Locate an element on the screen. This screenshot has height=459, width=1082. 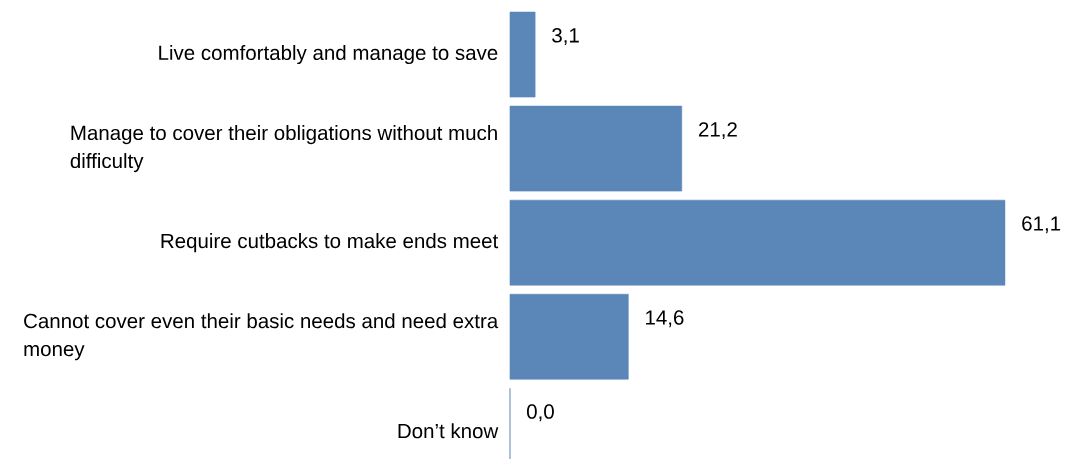
data-label: 14,6 is located at coordinates (665, 319).